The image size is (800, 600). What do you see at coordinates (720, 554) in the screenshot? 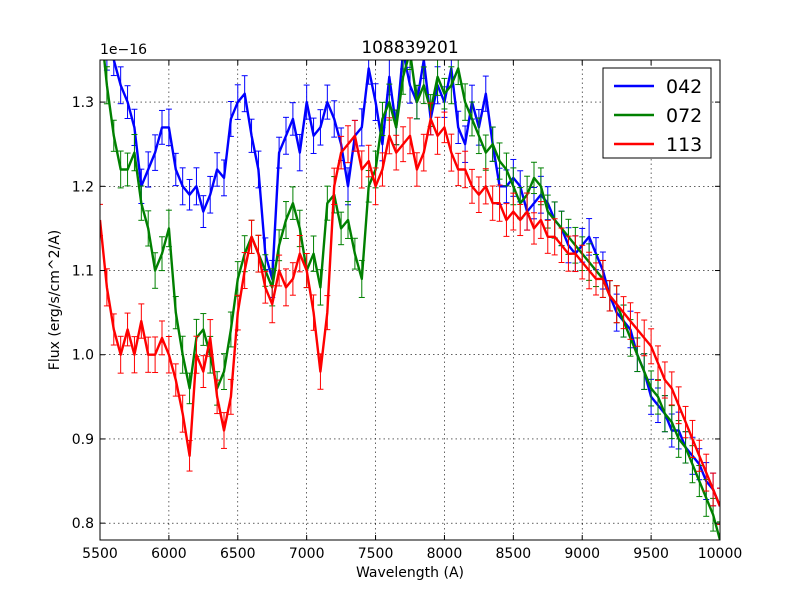
I see `x-tick-label-10000: 10000` at bounding box center [720, 554].